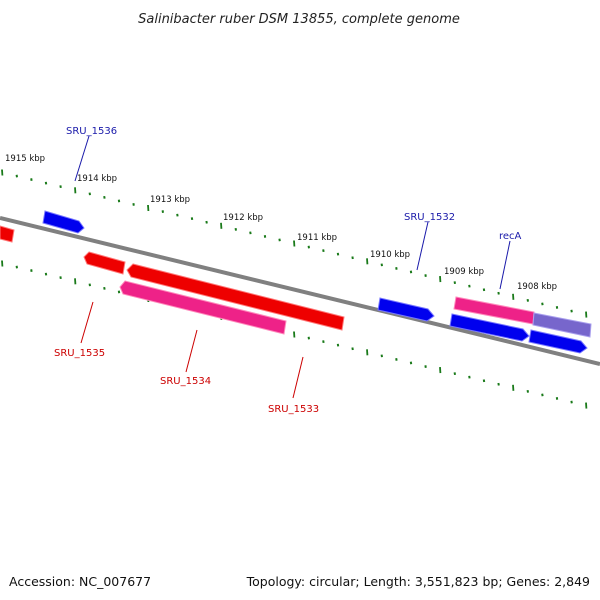 The height and width of the screenshot is (600, 600). What do you see at coordinates (505, 265) in the screenshot?
I see `label-line-recA` at bounding box center [505, 265].